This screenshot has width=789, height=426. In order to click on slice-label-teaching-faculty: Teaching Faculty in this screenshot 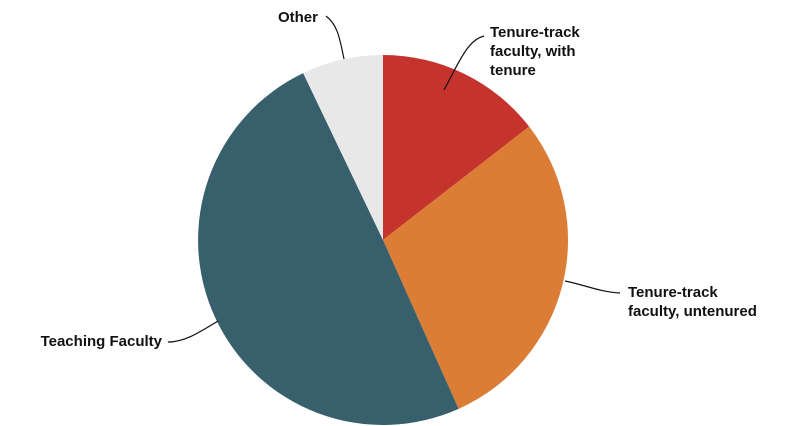, I will do `click(102, 341)`.